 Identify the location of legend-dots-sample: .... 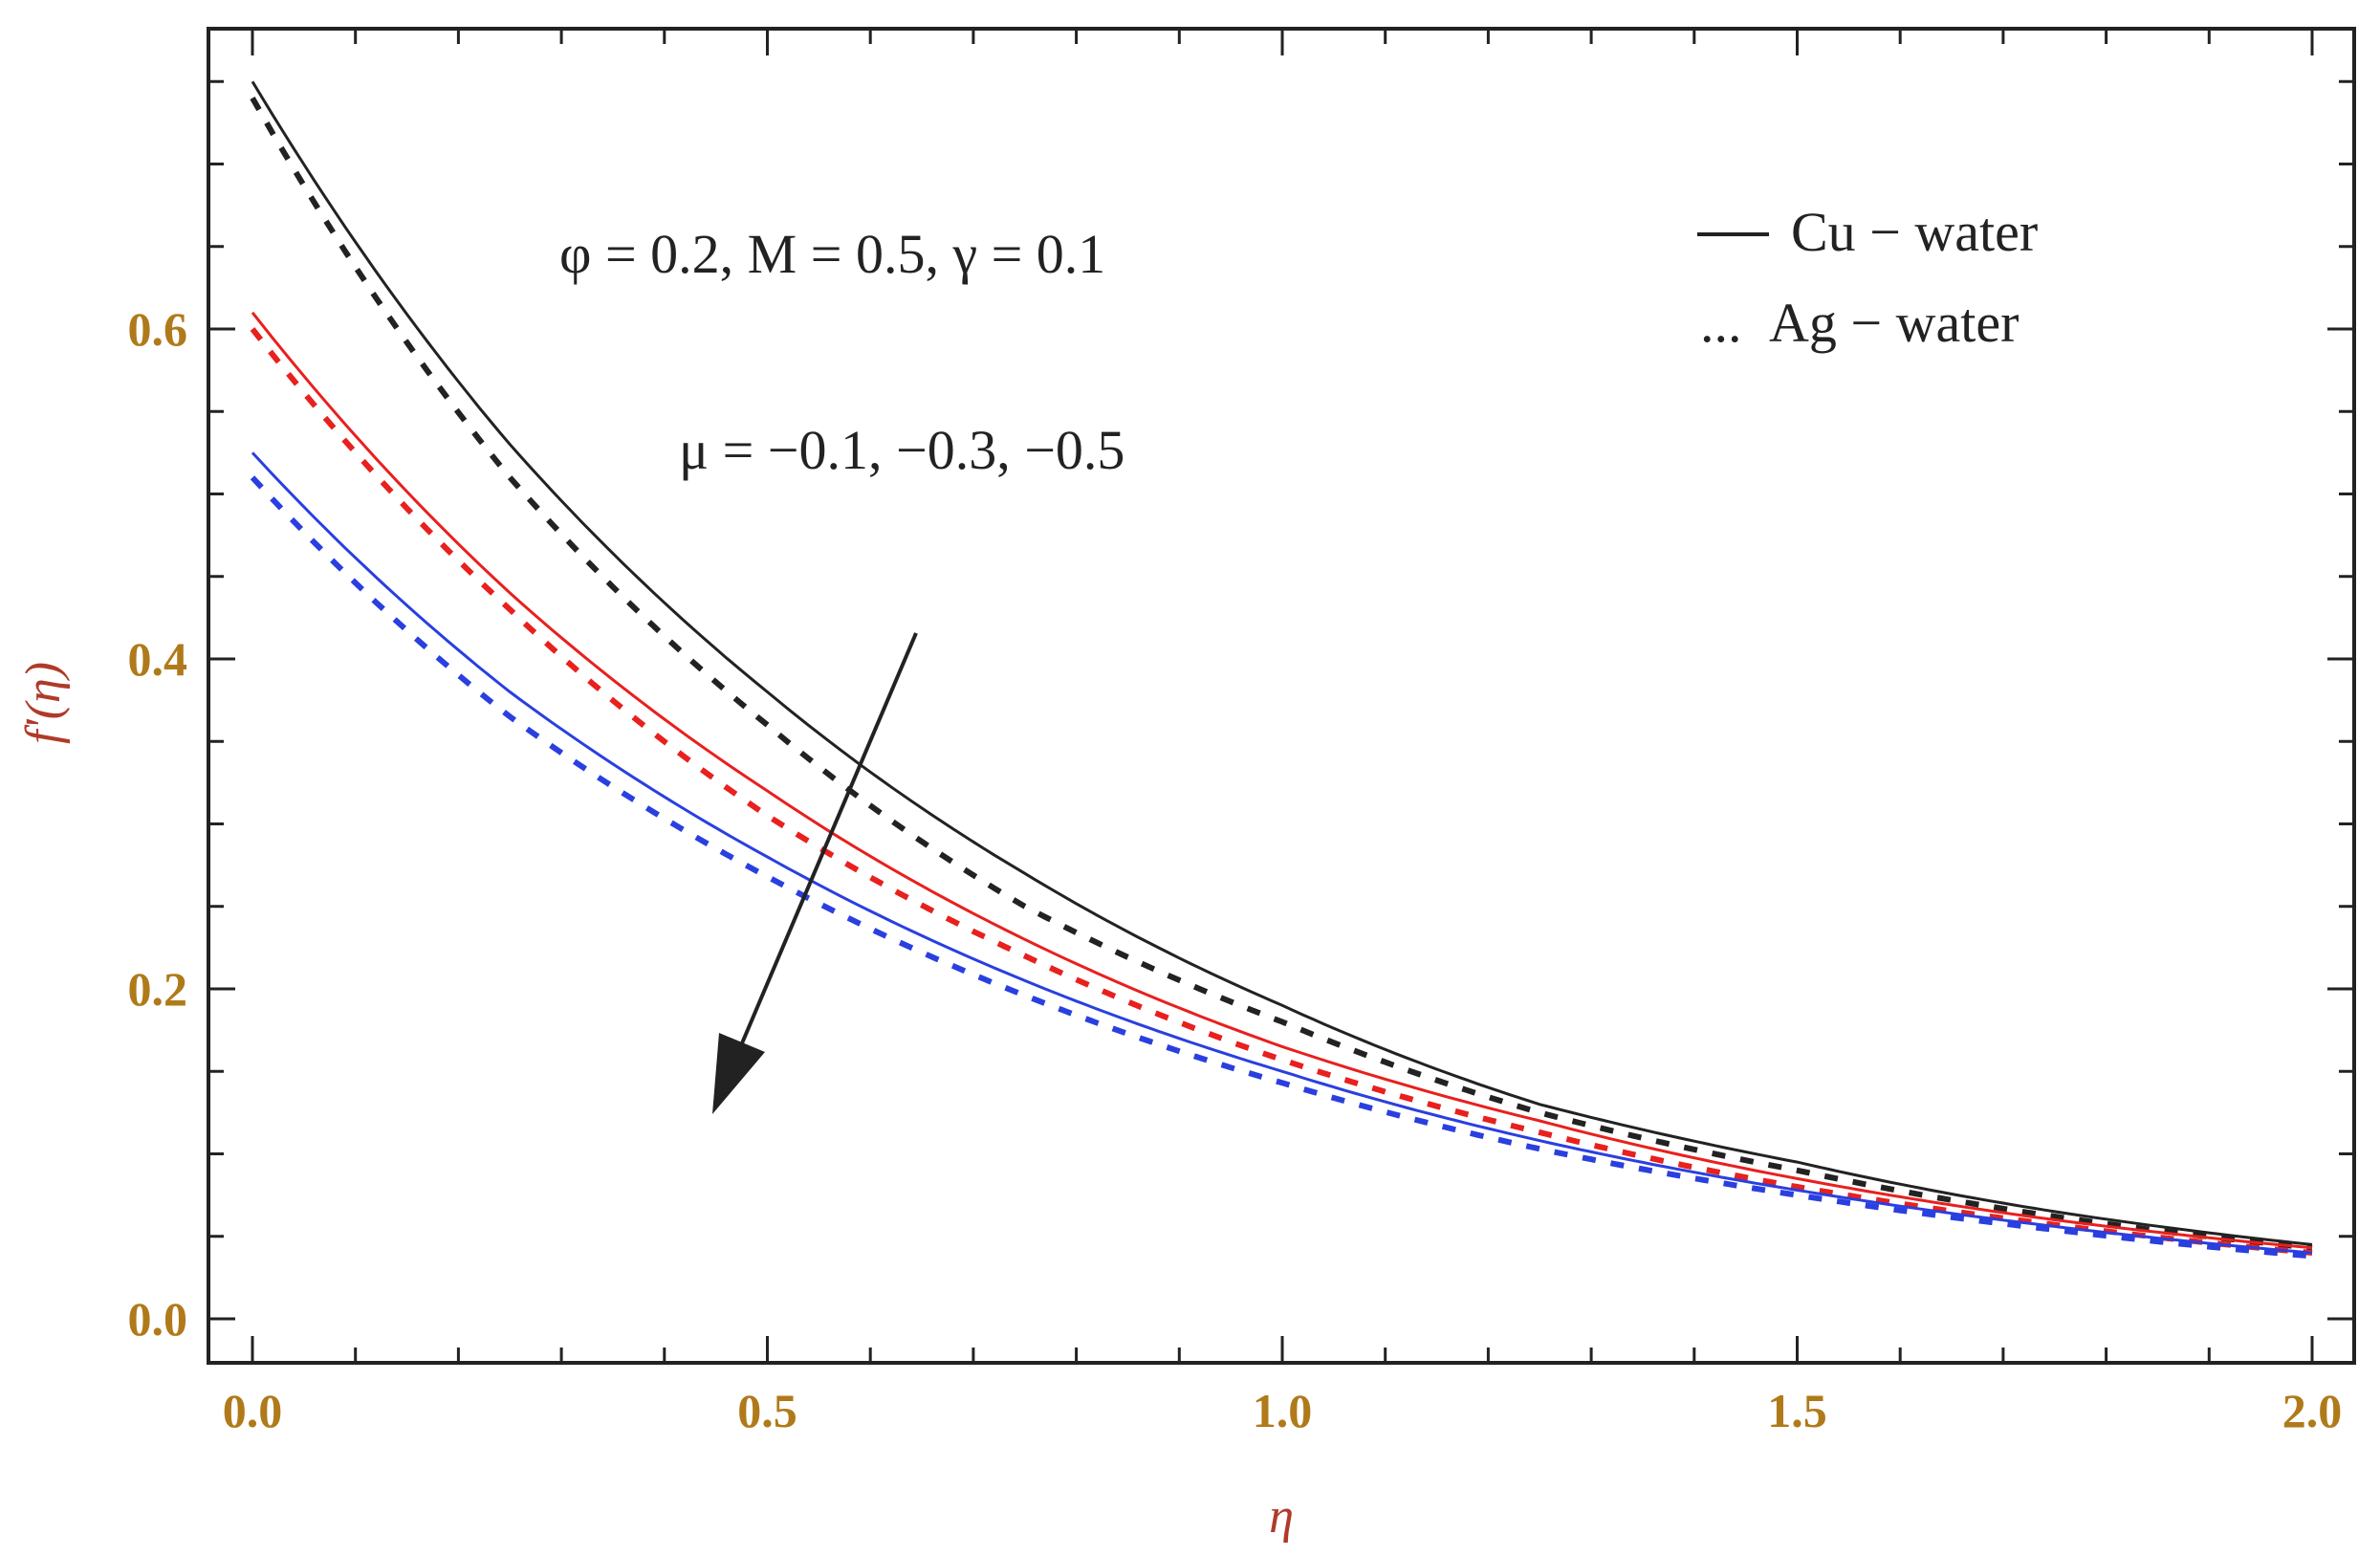
(1721, 323).